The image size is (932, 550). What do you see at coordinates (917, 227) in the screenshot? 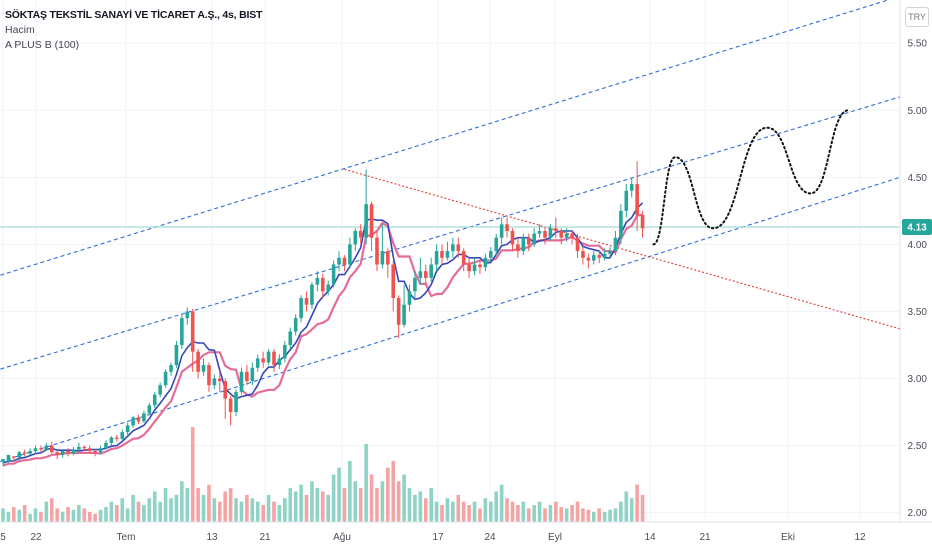
I see `last-price-value: 4.13` at bounding box center [917, 227].